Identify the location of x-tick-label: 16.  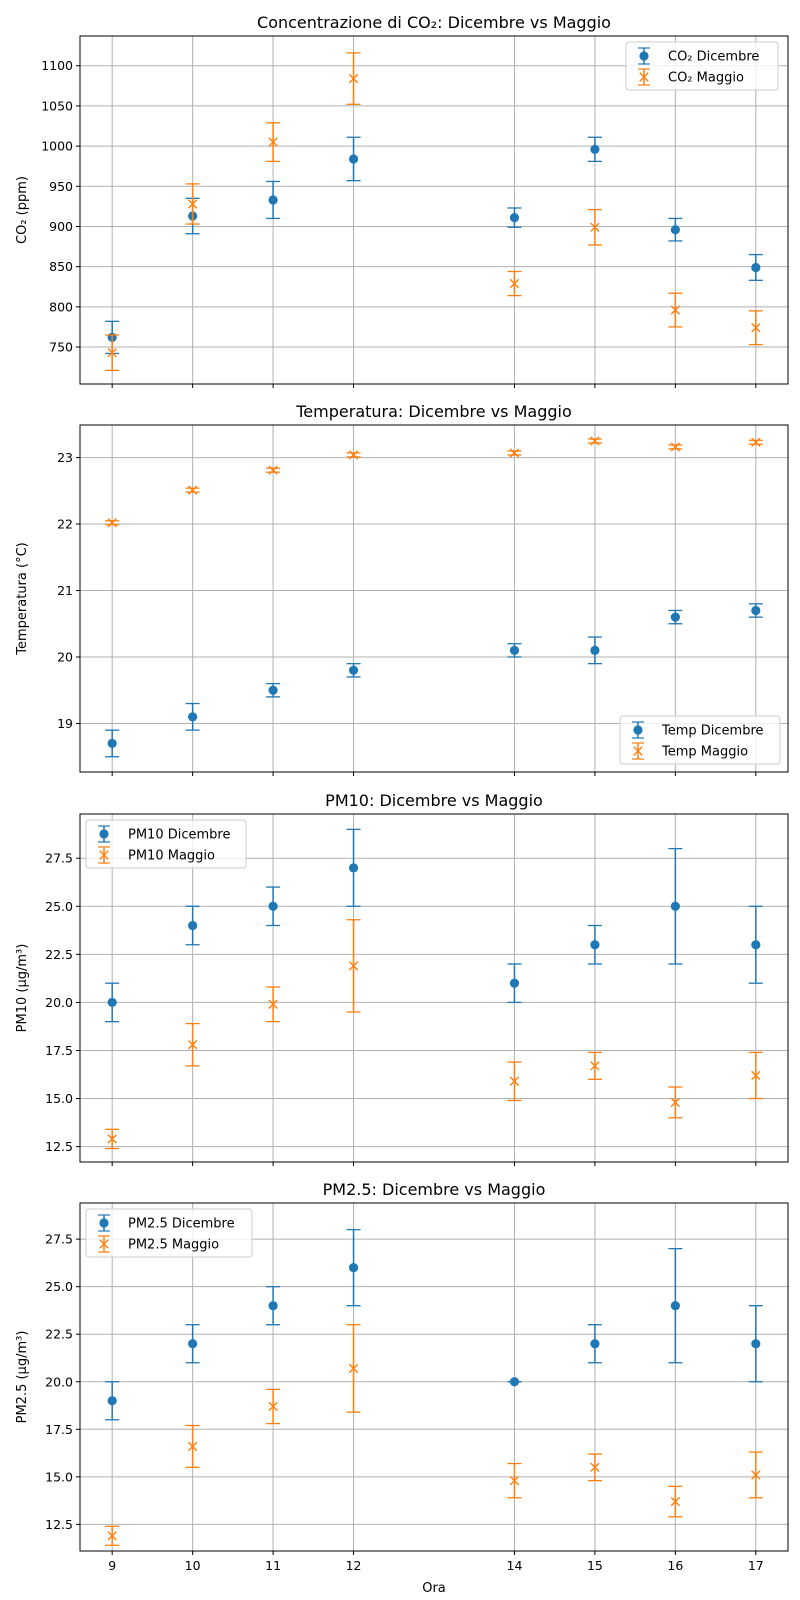
(675, 1565).